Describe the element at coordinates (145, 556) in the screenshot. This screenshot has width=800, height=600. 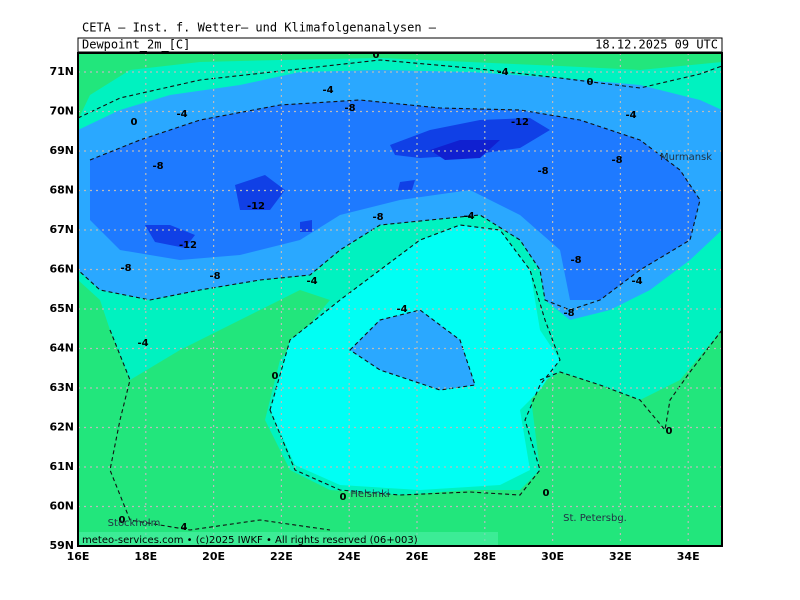
I see `lon-label: 18E` at that location.